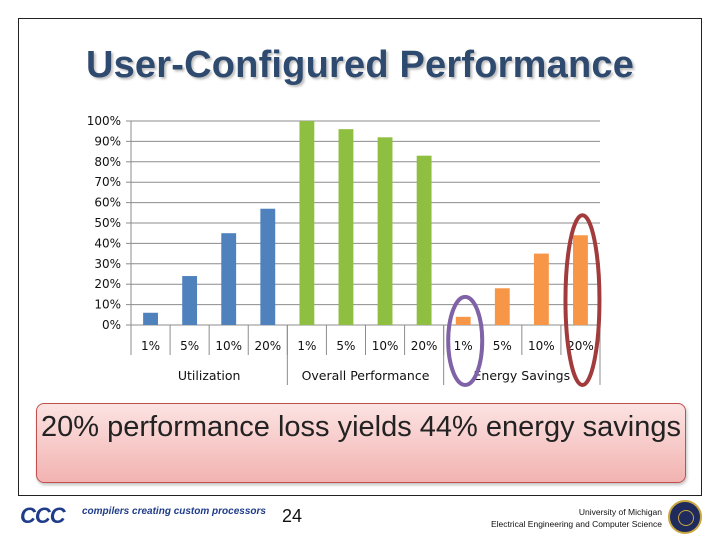 Image resolution: width=720 pixels, height=540 pixels. I want to click on slide-title: User-Configured Performance, so click(360, 65).